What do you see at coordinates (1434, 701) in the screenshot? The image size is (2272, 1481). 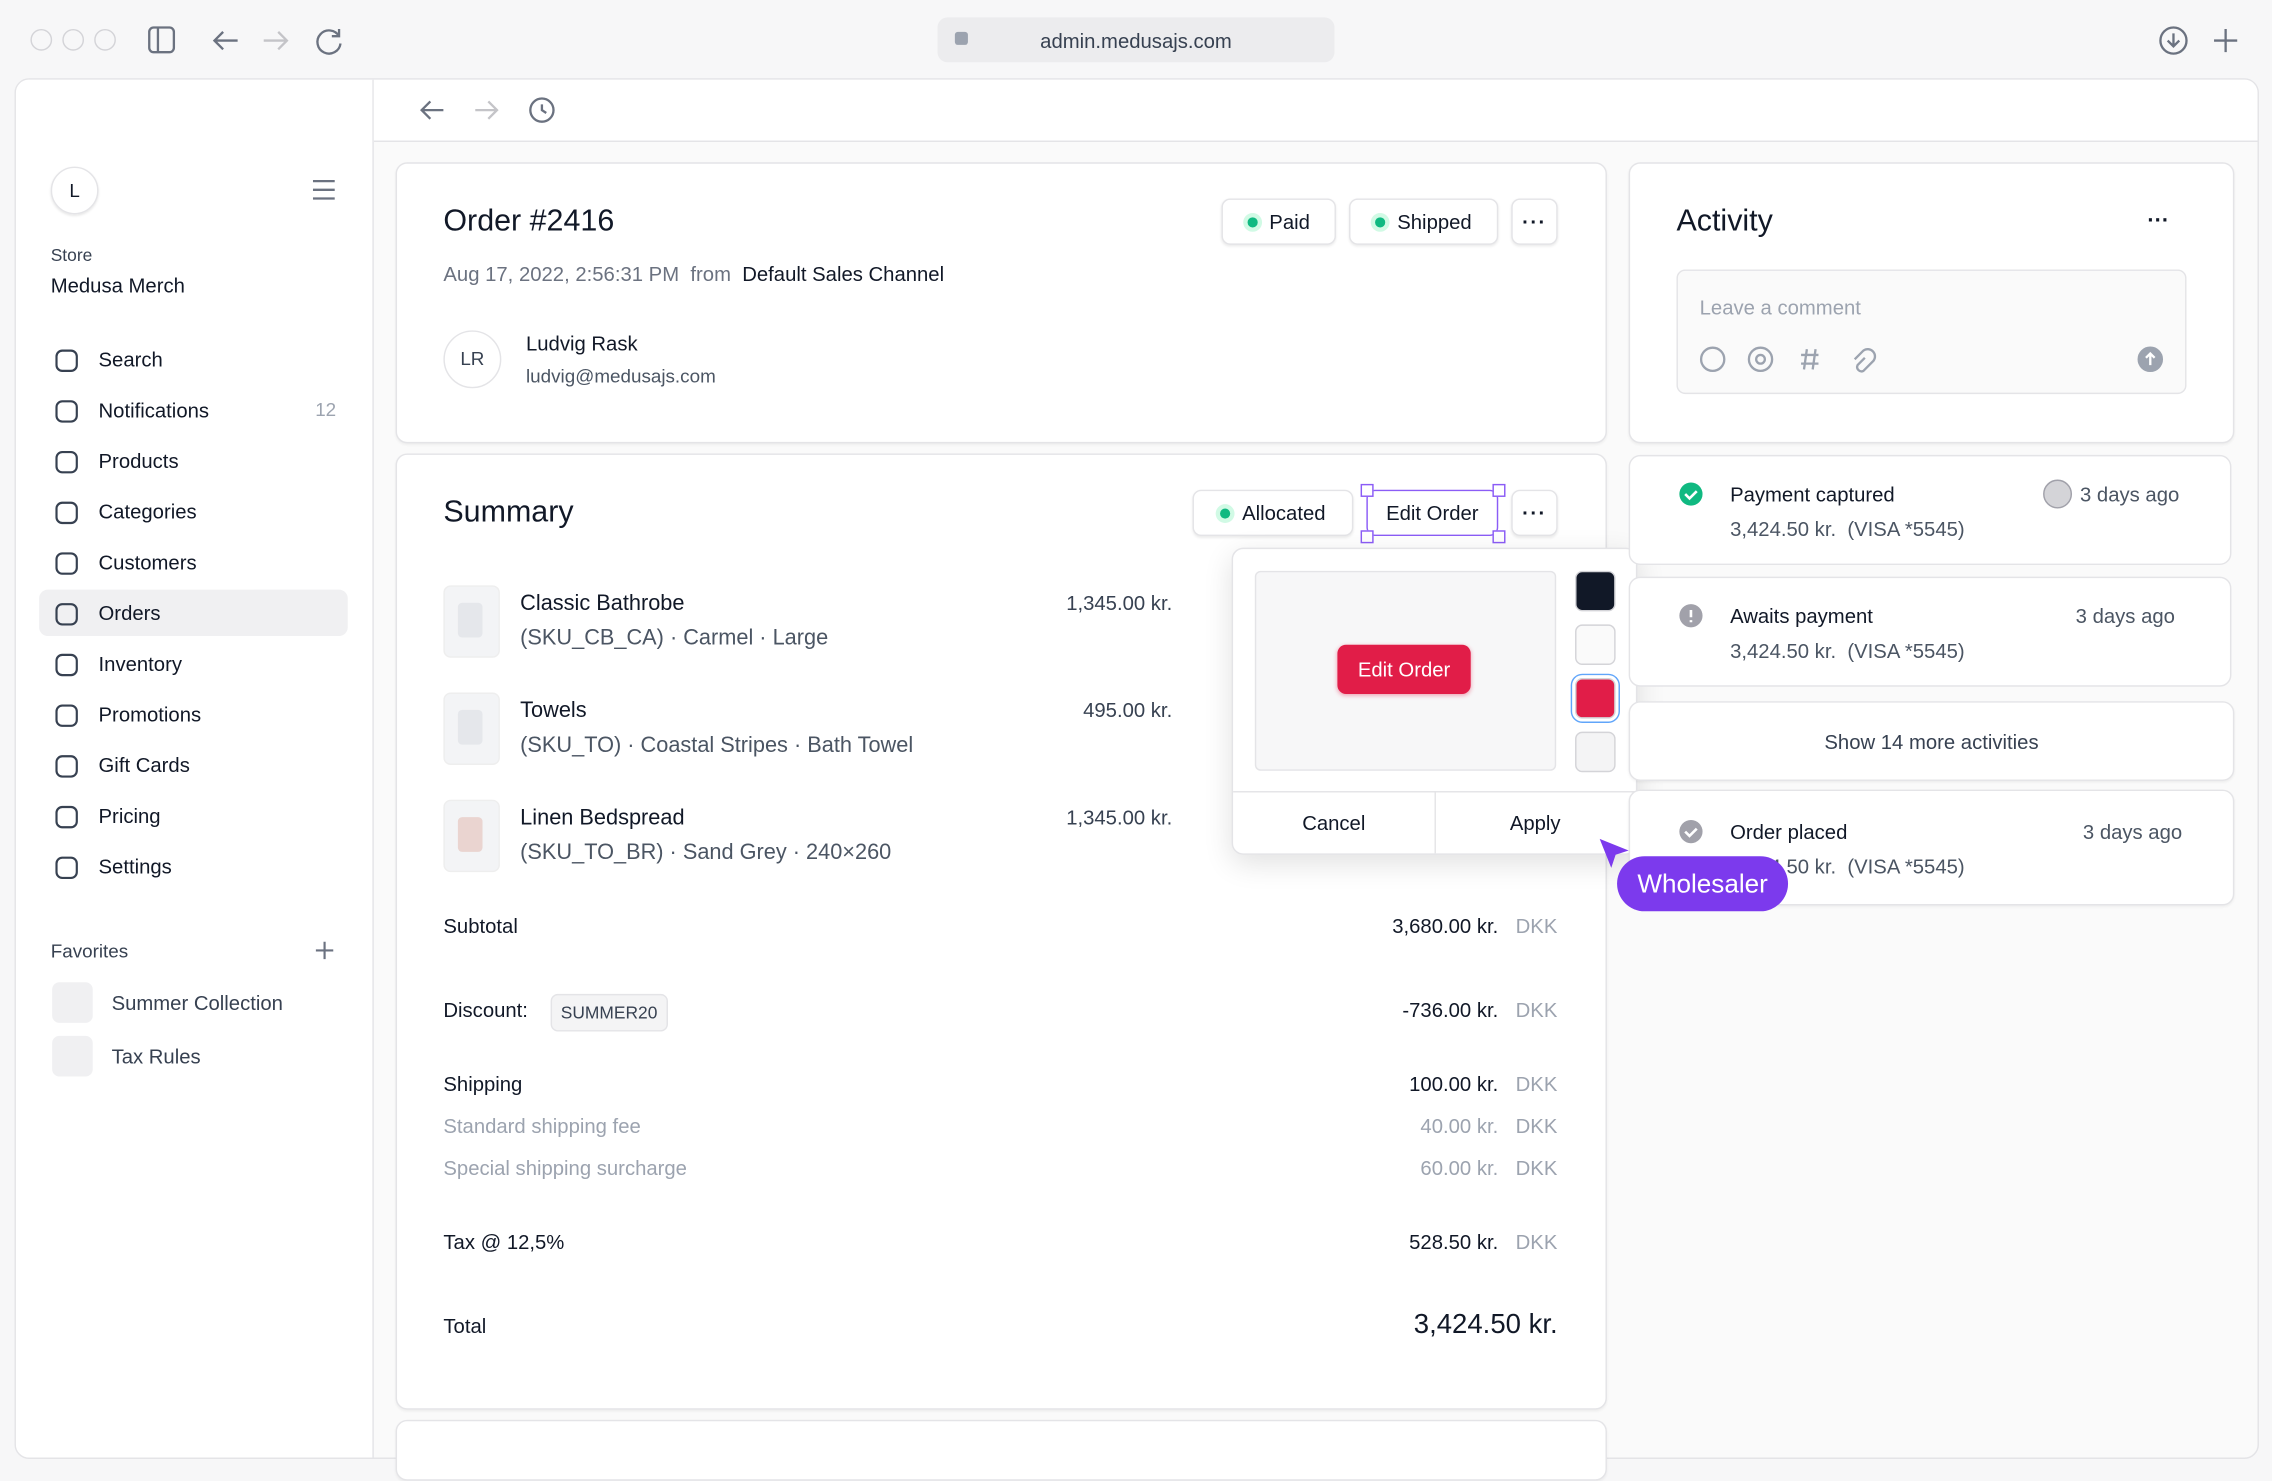 I see `popover: Edit Order Cancel Apply` at bounding box center [1434, 701].